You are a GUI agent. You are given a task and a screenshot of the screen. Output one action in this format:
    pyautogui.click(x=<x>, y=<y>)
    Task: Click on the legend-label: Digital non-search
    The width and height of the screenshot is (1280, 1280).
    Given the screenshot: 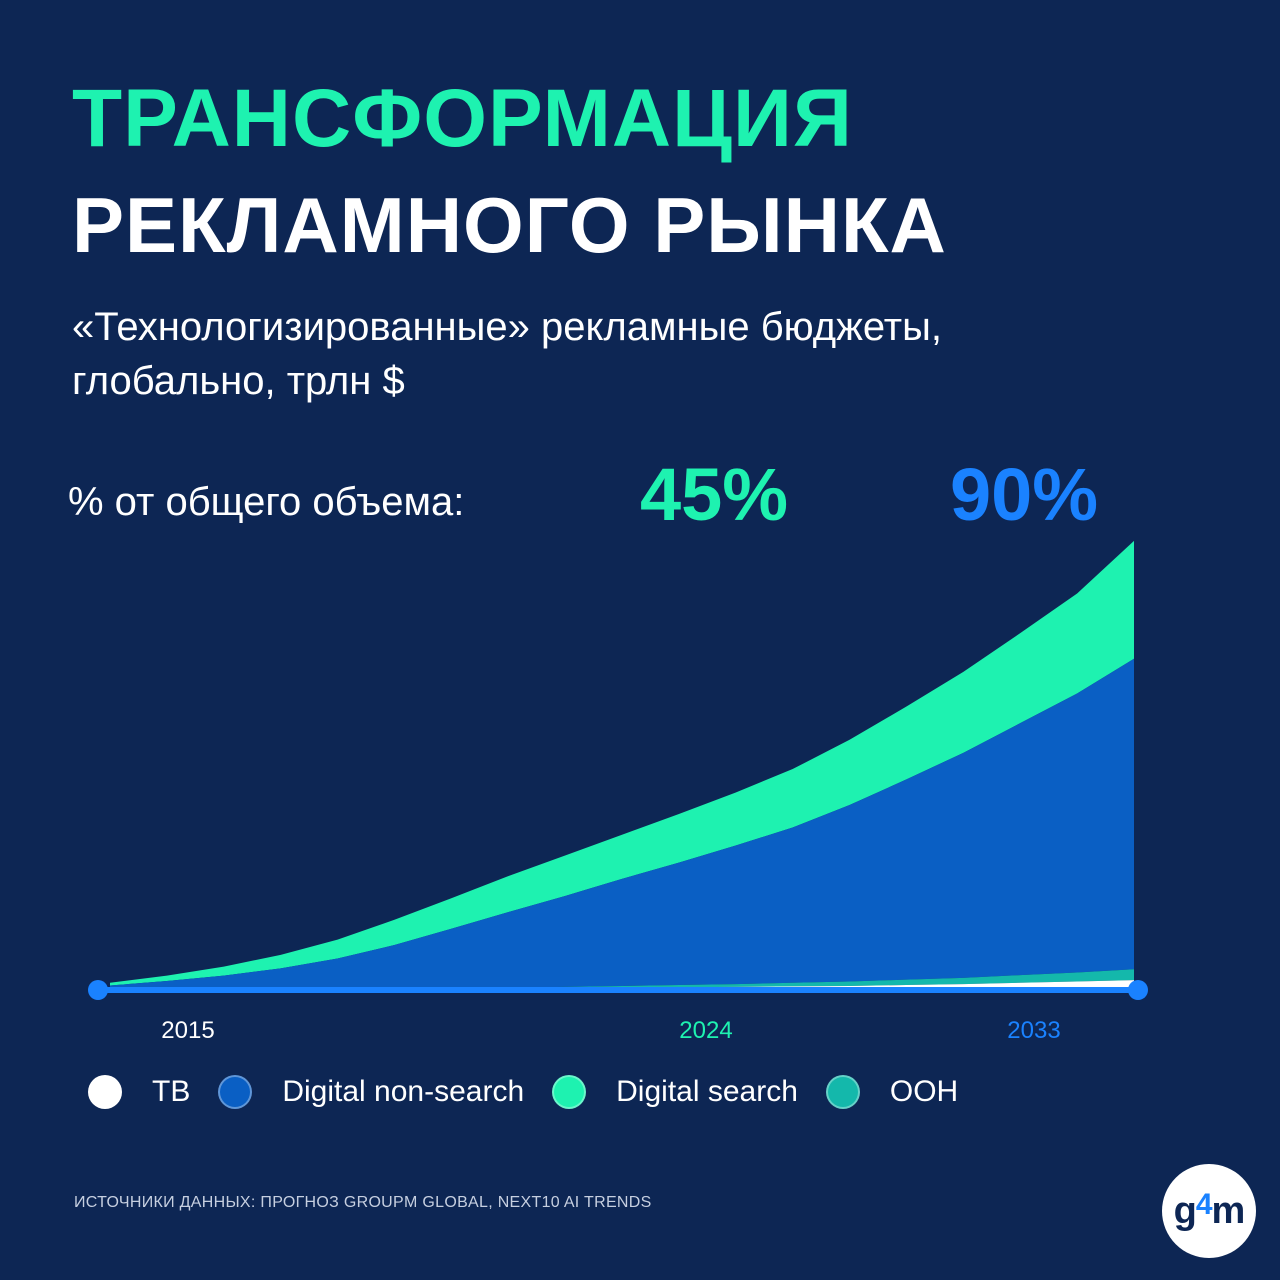 What is the action you would take?
    pyautogui.click(x=403, y=1091)
    